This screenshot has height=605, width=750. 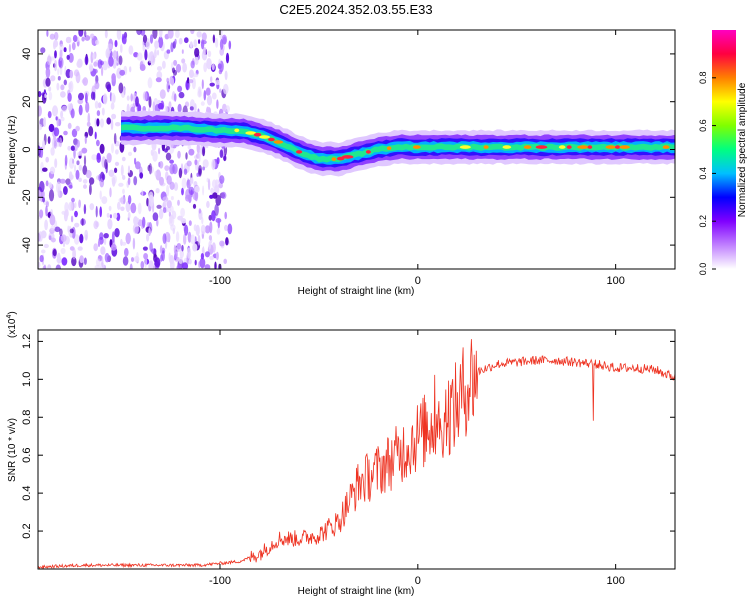 What do you see at coordinates (27, 102) in the screenshot?
I see `y-tick-label: 20` at bounding box center [27, 102].